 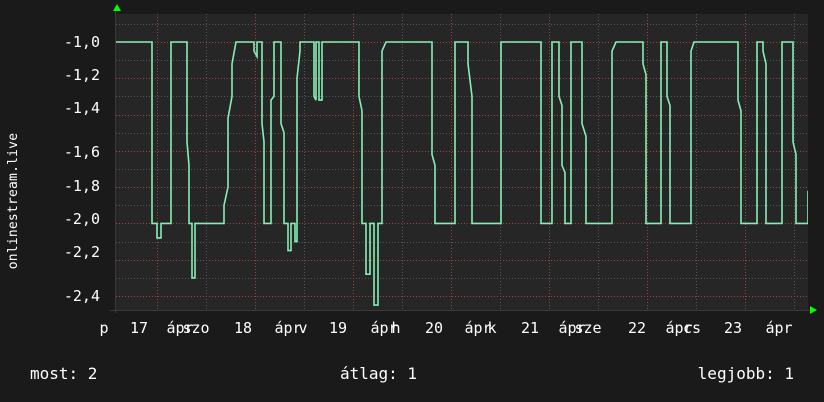 I want to click on x-tick-label: 18, so click(x=243, y=328).